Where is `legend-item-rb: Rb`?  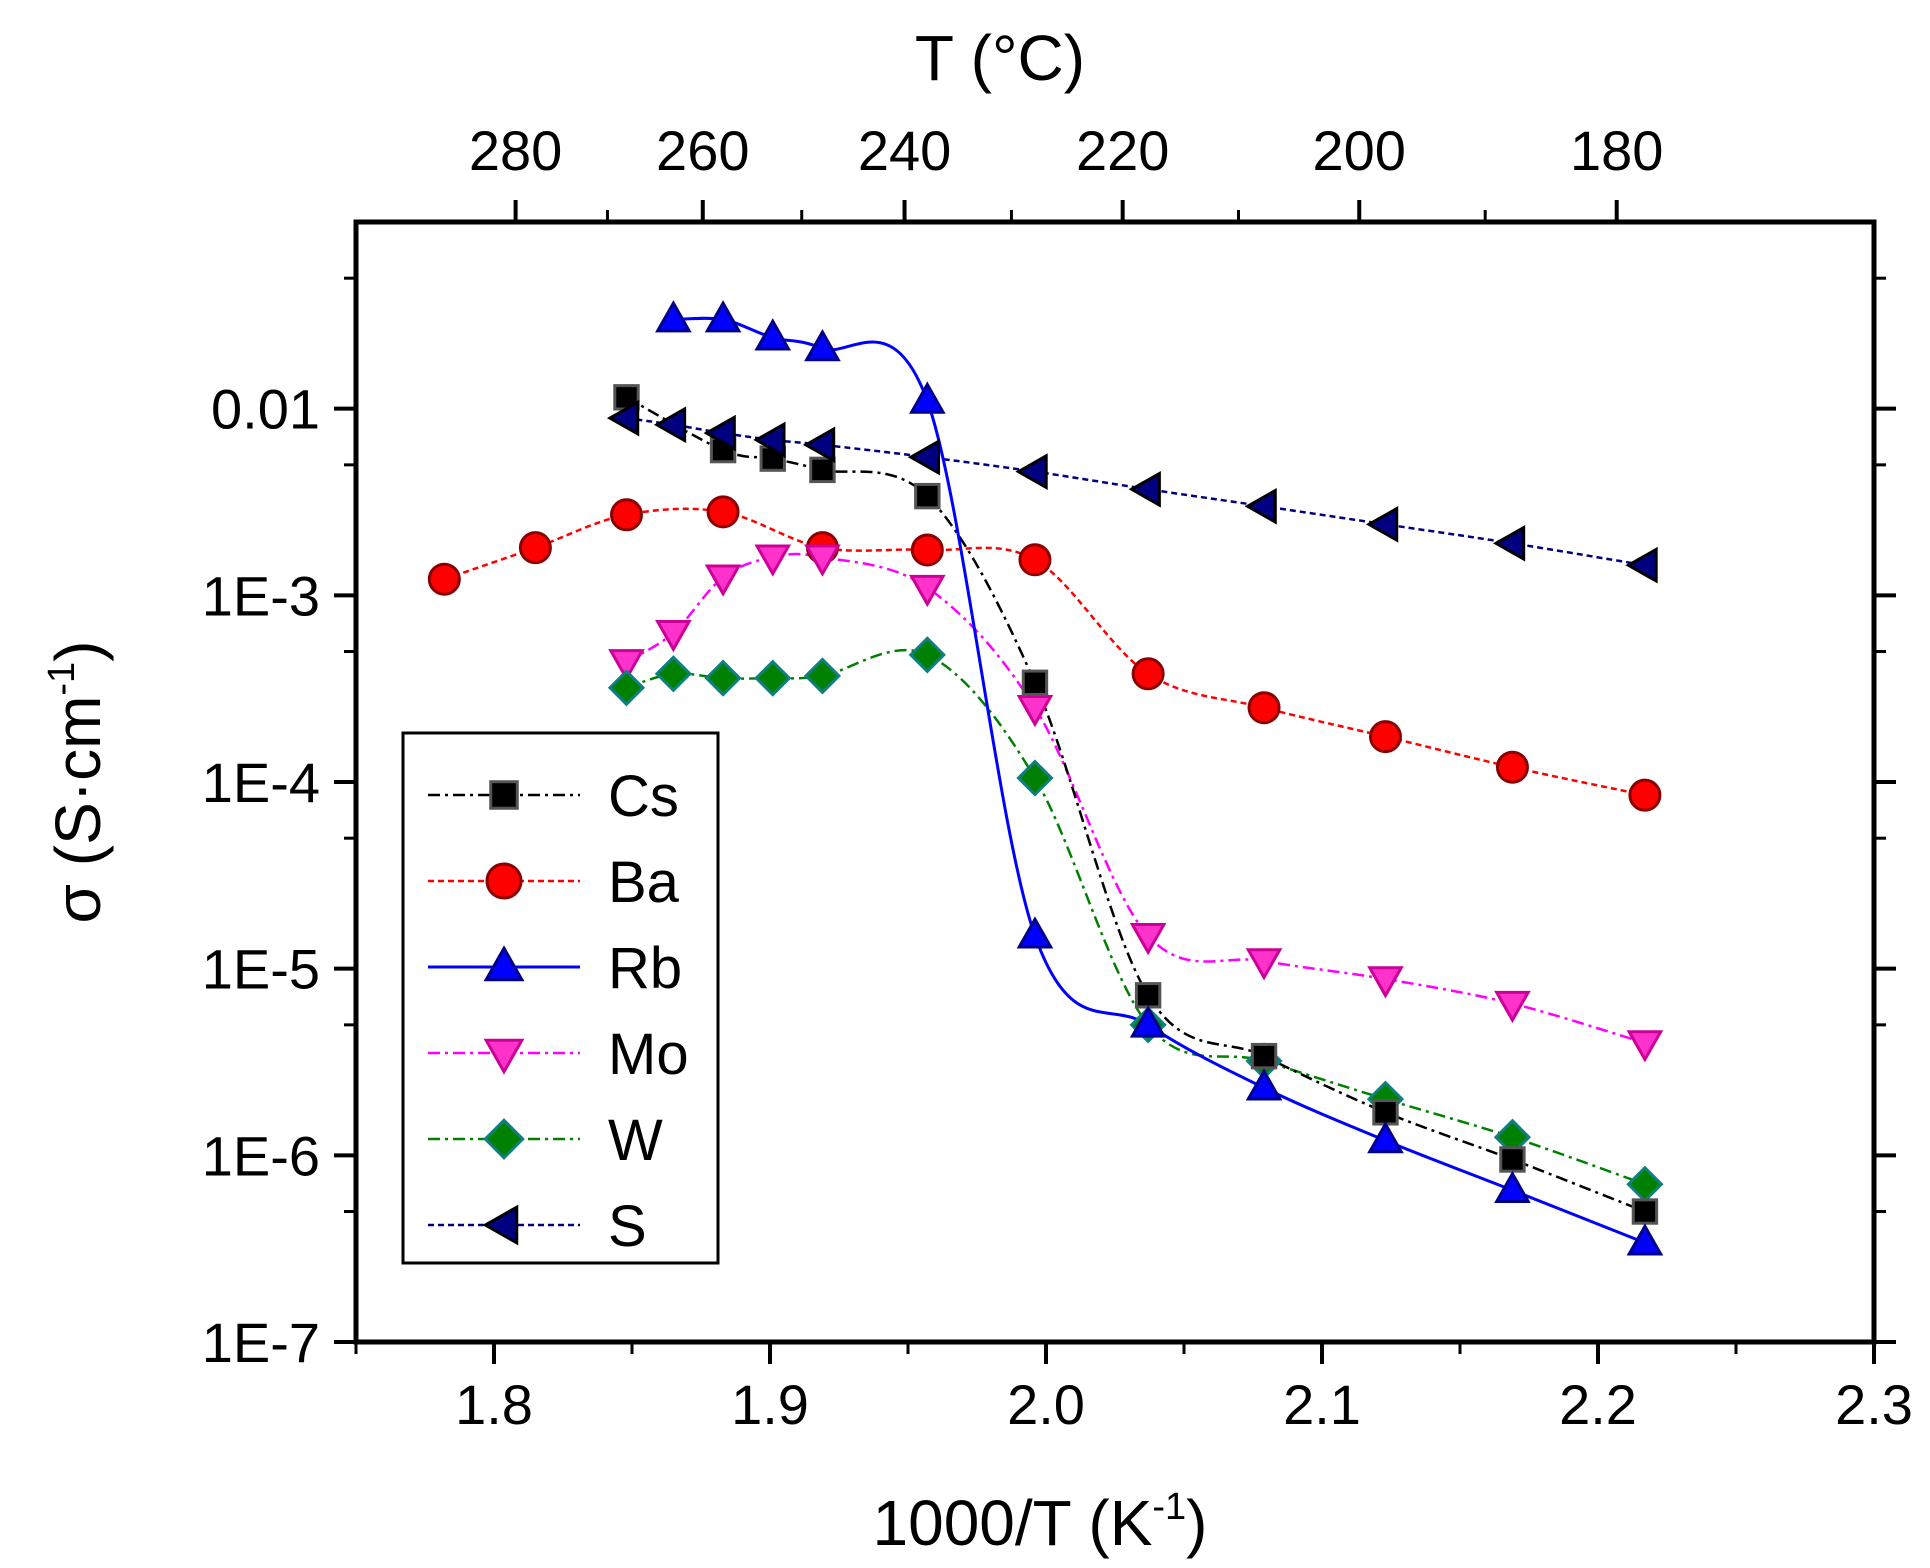 legend-item-rb: Rb is located at coordinates (555, 968).